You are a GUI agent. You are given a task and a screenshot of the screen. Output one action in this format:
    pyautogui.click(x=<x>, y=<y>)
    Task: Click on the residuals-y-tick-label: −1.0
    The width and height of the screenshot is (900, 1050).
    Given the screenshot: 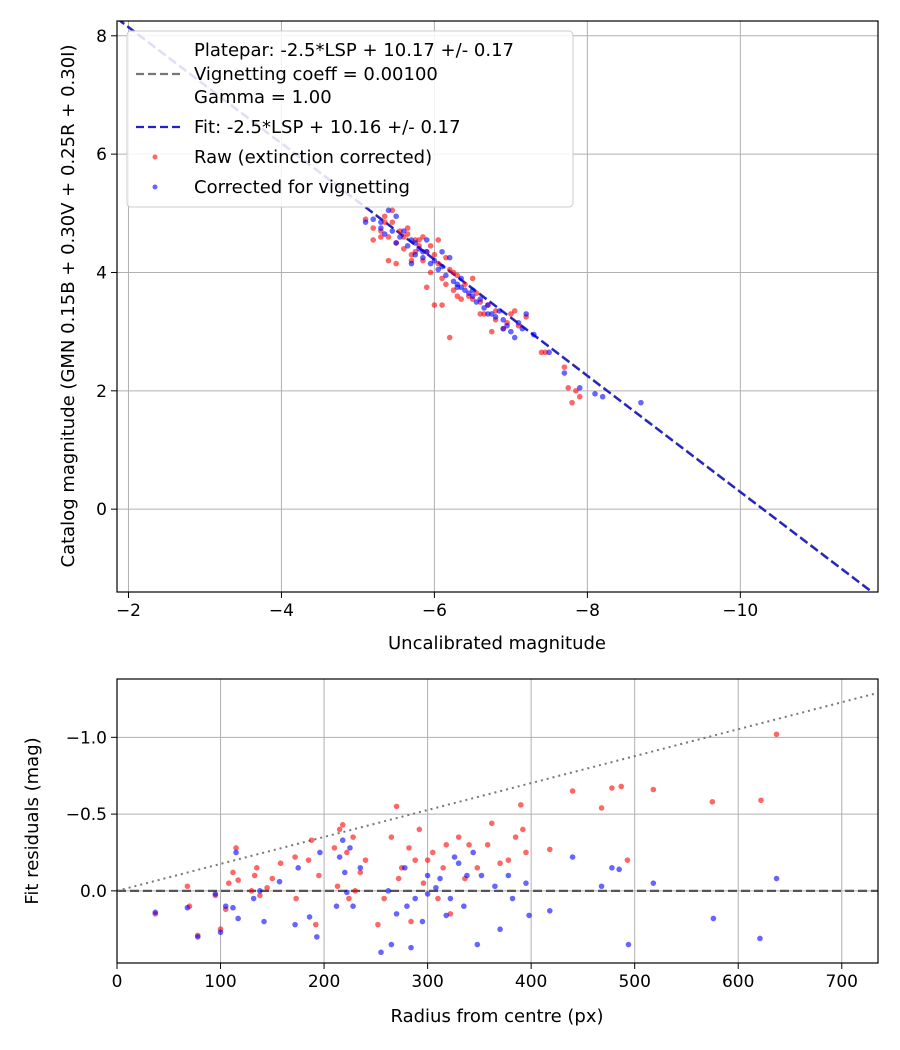 What is the action you would take?
    pyautogui.click(x=86, y=738)
    